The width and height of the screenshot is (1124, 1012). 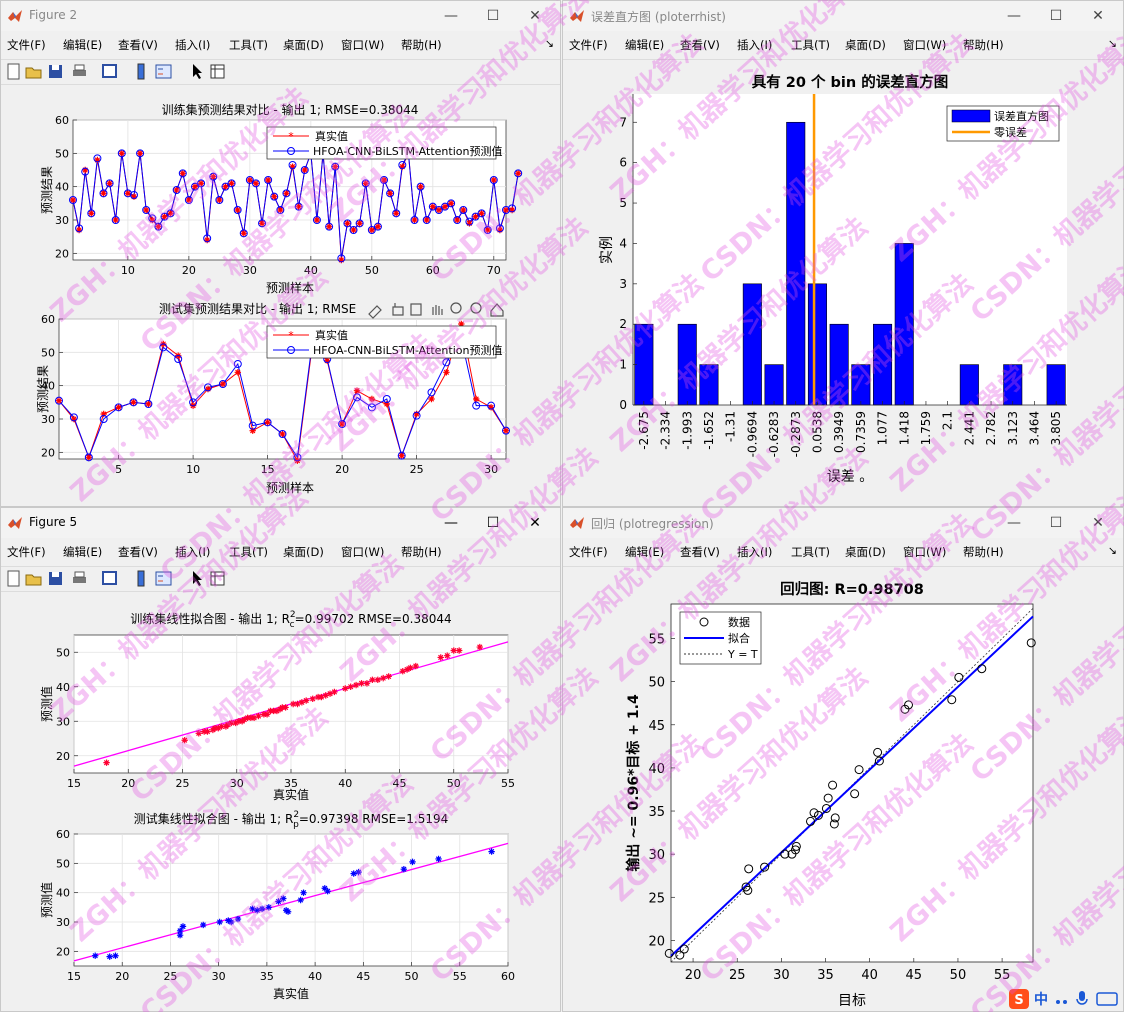 What do you see at coordinates (375, 312) in the screenshot?
I see `brush-icon` at bounding box center [375, 312].